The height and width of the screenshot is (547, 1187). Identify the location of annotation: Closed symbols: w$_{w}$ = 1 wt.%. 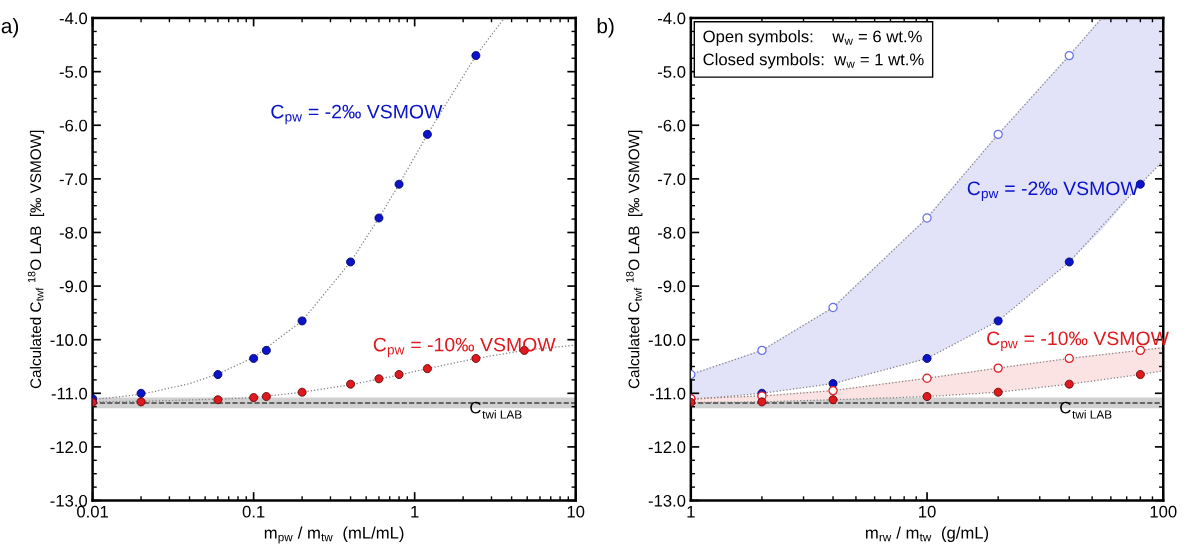
(813, 61).